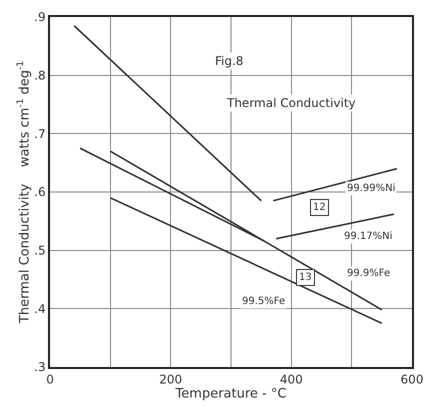 This screenshot has width=433, height=412. What do you see at coordinates (40, 309) in the screenshot?
I see `y-tick-label: .4` at bounding box center [40, 309].